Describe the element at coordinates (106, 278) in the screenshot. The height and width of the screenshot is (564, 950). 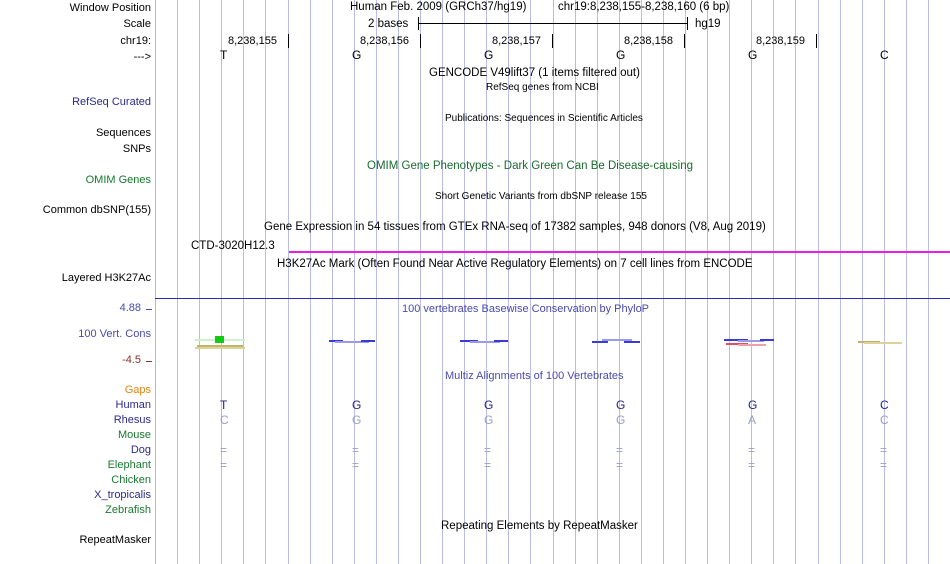
I see `label-layered-h3k27ac: Layered H3K27Ac` at that location.